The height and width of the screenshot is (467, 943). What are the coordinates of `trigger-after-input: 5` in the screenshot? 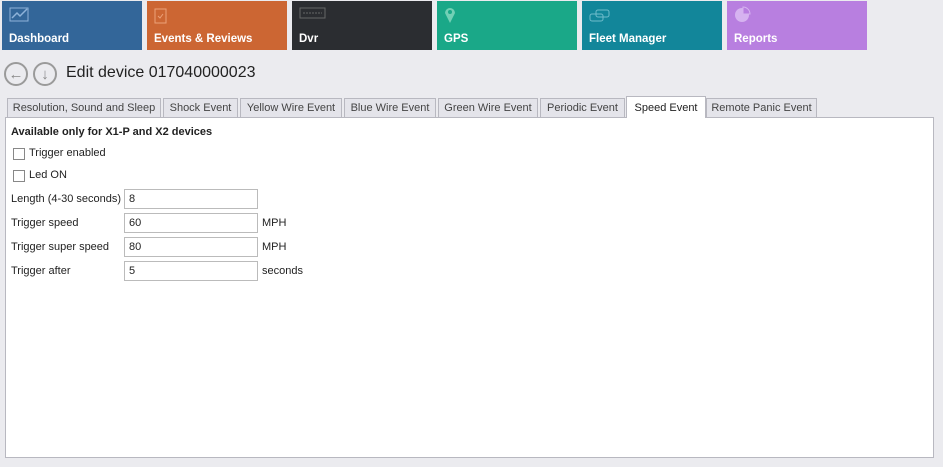 It's located at (191, 271).